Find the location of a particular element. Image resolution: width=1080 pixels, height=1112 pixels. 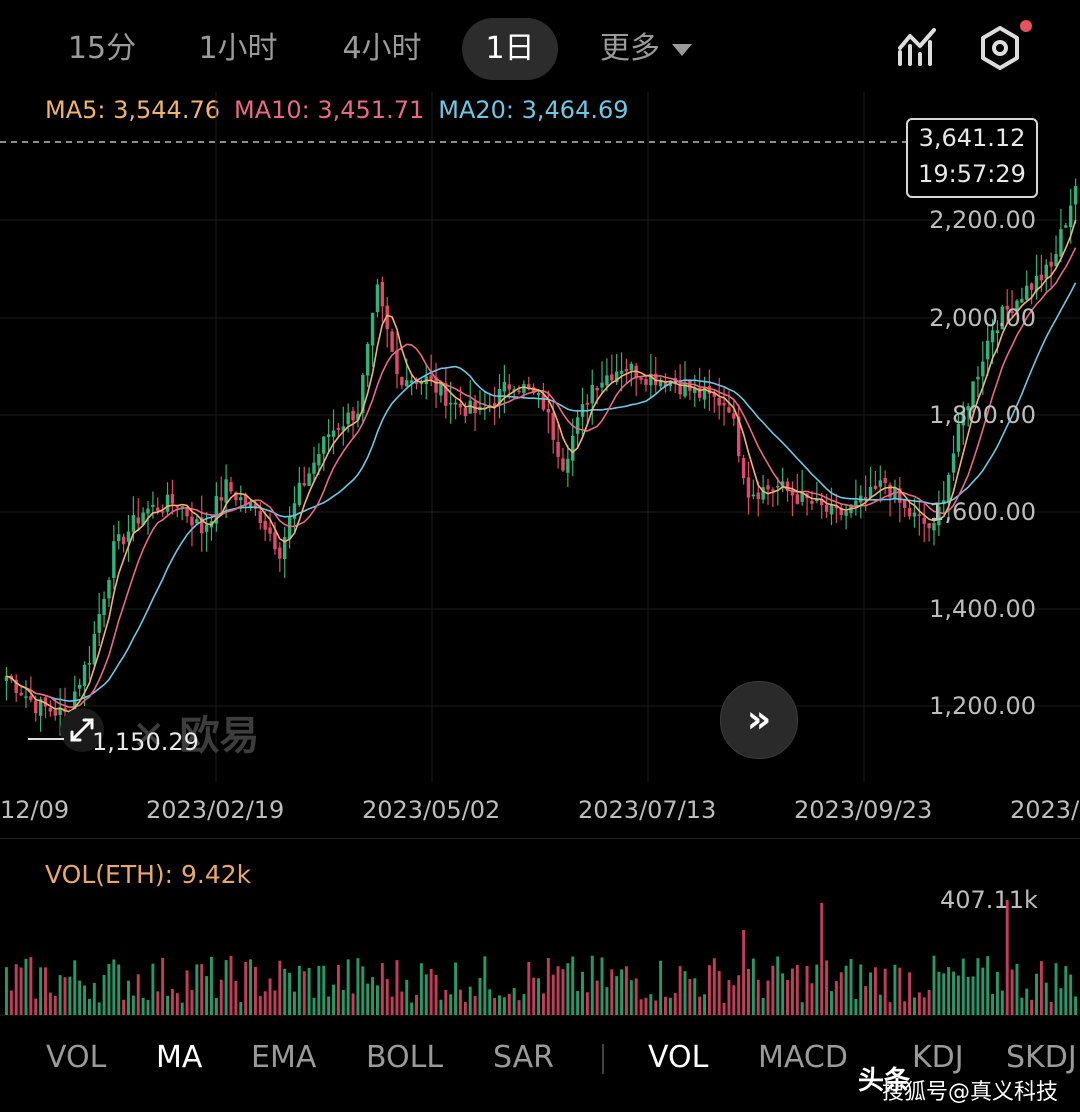

indicator-tab-sar: SAR is located at coordinates (523, 1057).